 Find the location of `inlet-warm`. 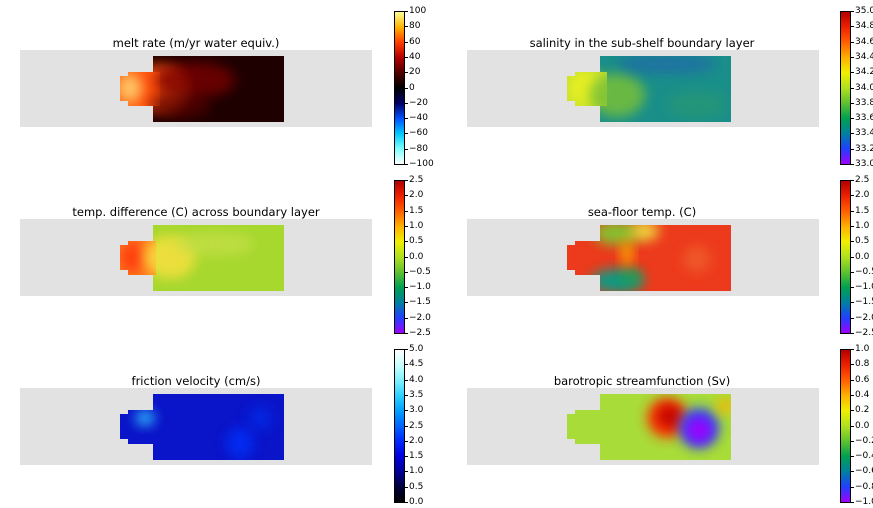

inlet-warm is located at coordinates (132, 257).